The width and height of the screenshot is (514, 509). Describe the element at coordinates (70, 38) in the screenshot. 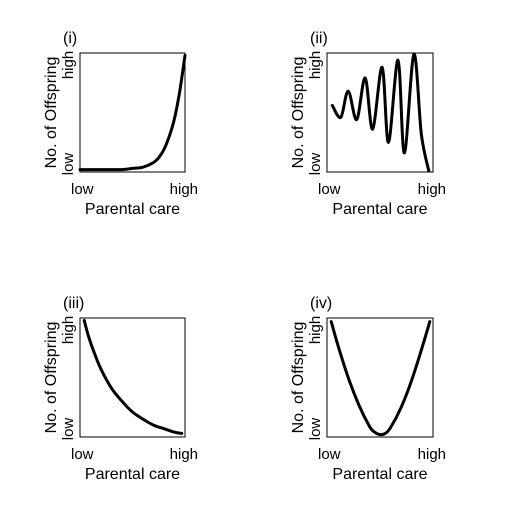

I see `panel-label: (i)` at that location.